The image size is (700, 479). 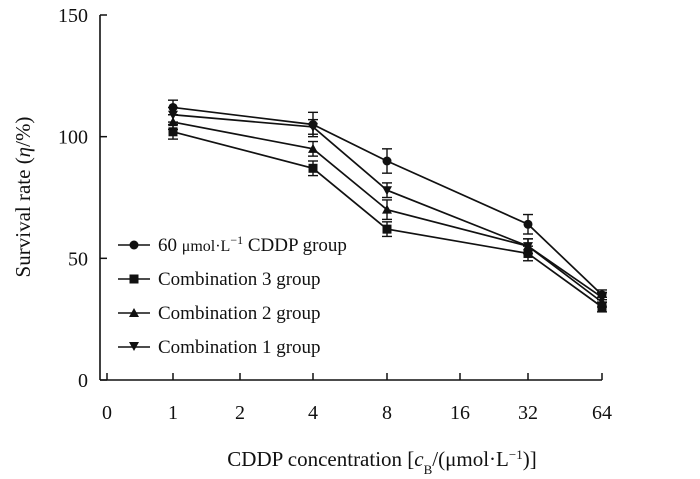 What do you see at coordinates (78, 259) in the screenshot?
I see `y-tick-label: 50` at bounding box center [78, 259].